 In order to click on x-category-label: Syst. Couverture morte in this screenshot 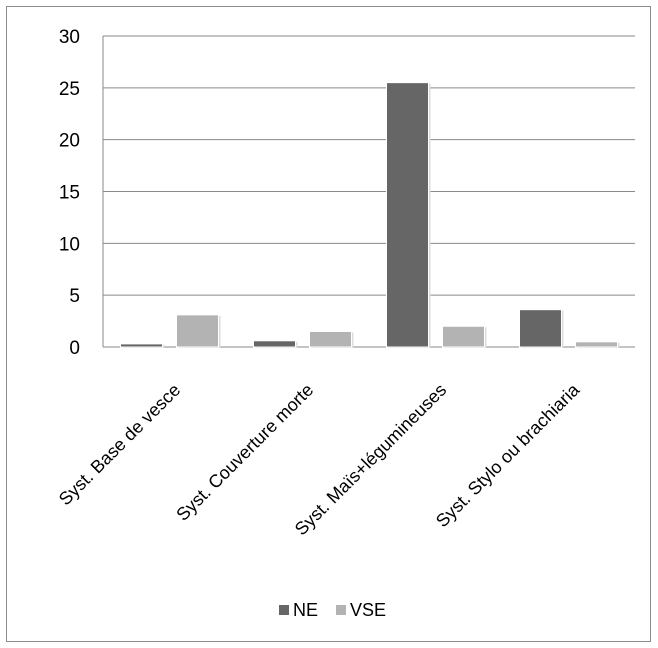, I will do `click(244, 452)`.